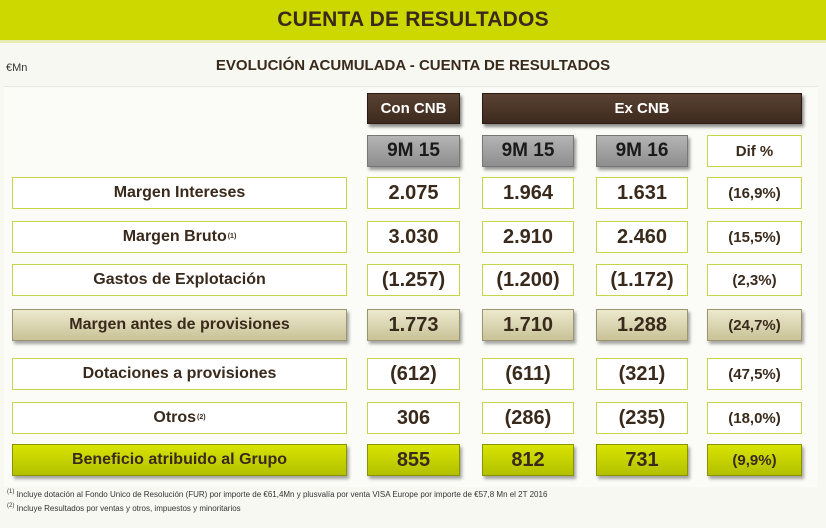  What do you see at coordinates (528, 460) in the screenshot?
I see `value-ex-9m15: 812` at bounding box center [528, 460].